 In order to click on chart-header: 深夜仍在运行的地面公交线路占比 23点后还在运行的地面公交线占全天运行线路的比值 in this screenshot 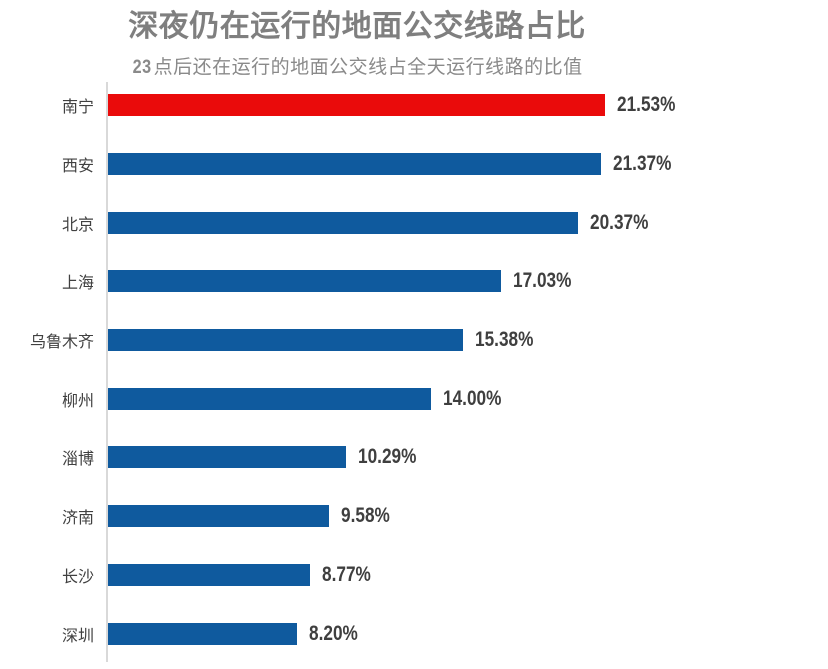, I will do `click(357, 43)`.